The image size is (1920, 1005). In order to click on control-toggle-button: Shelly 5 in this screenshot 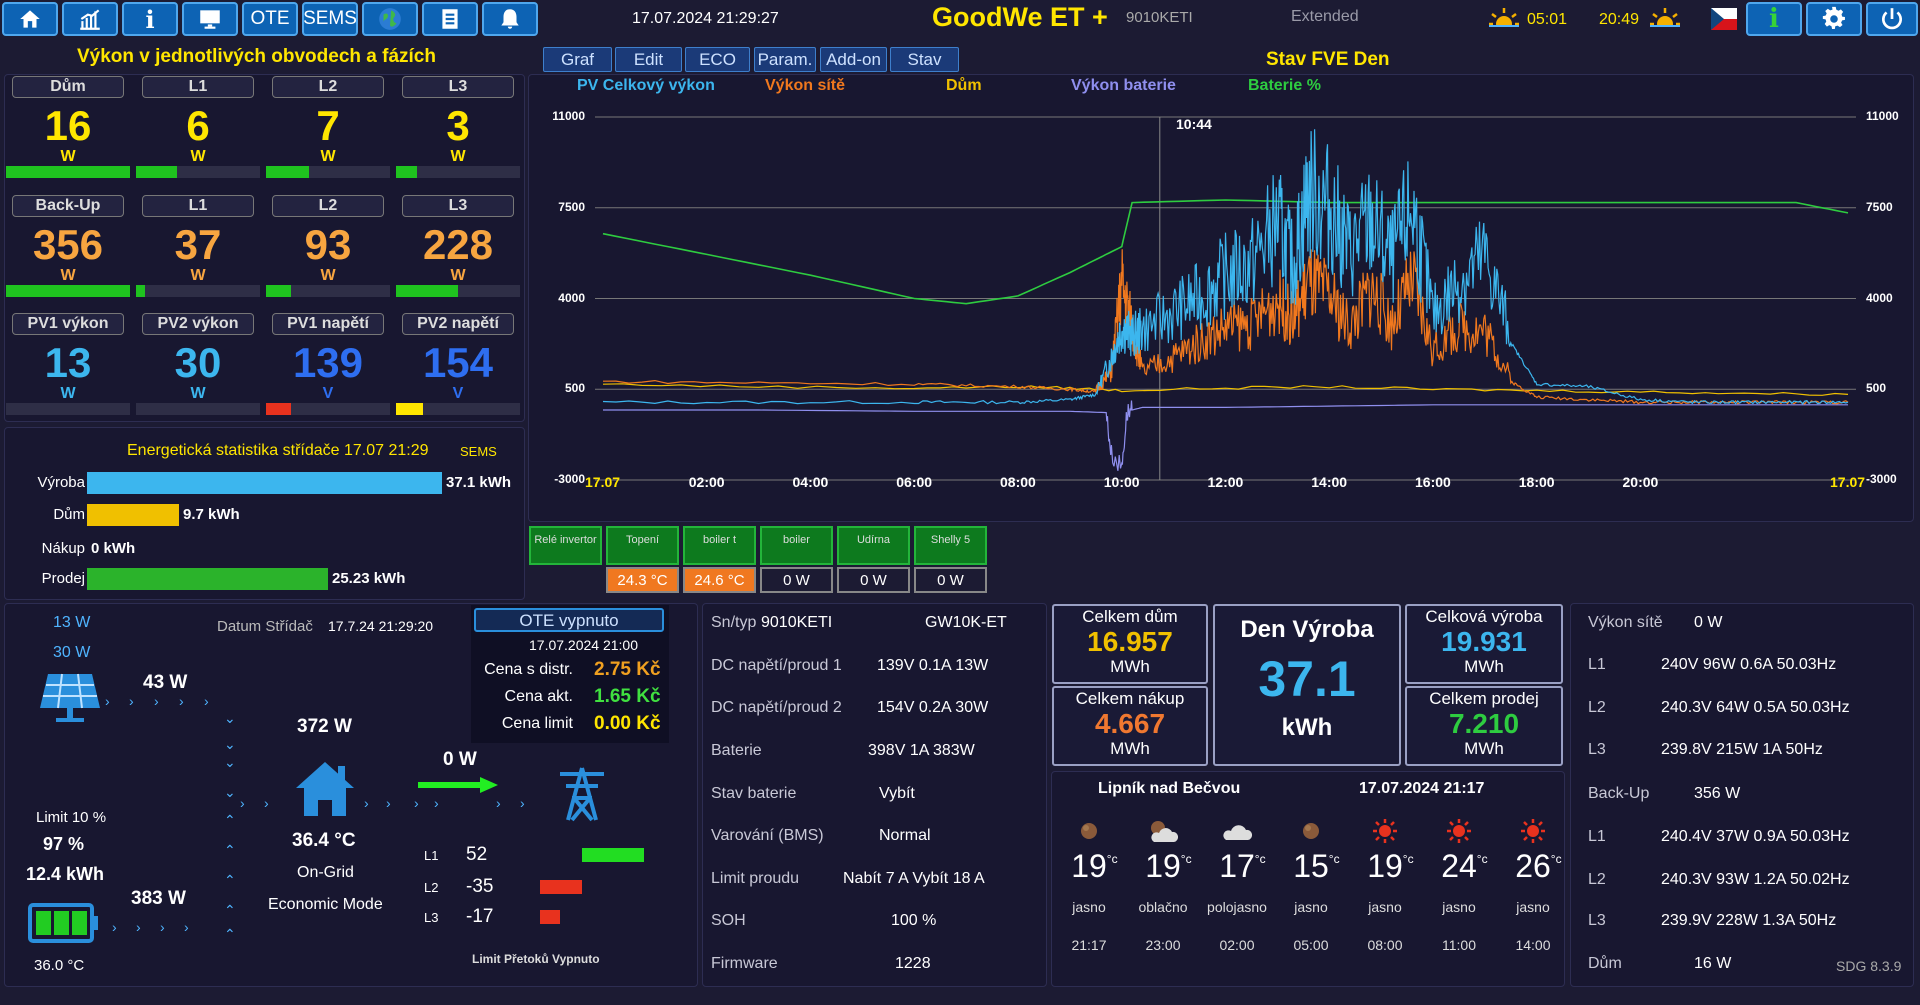, I will do `click(950, 545)`.